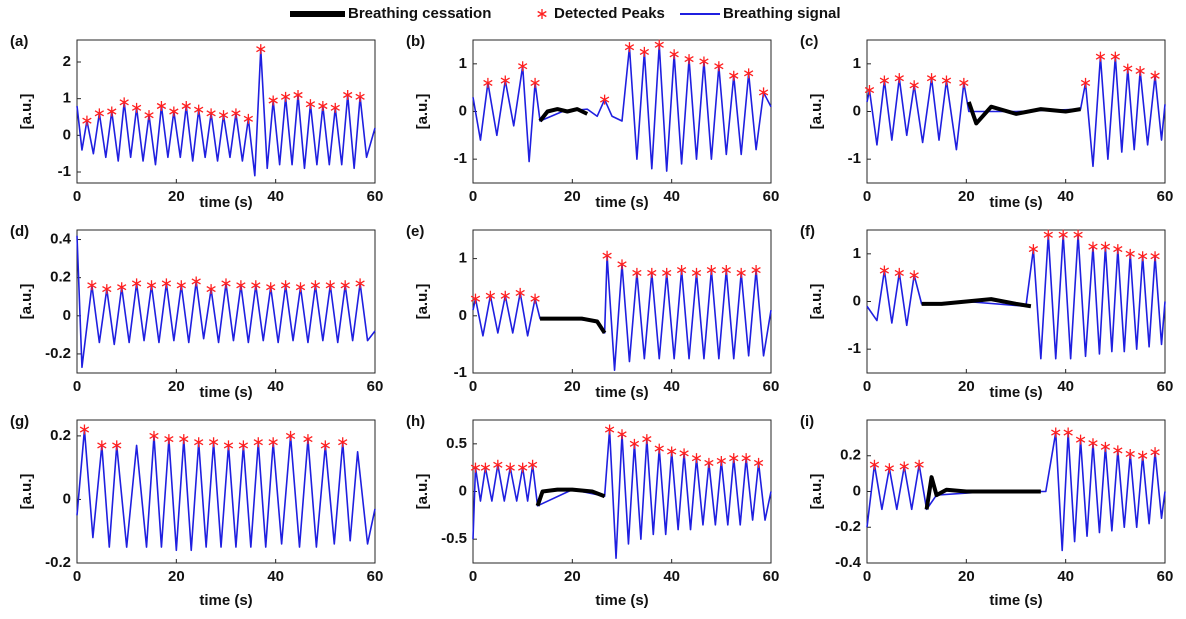 The width and height of the screenshot is (1186, 619). I want to click on panel-label: (e), so click(415, 231).